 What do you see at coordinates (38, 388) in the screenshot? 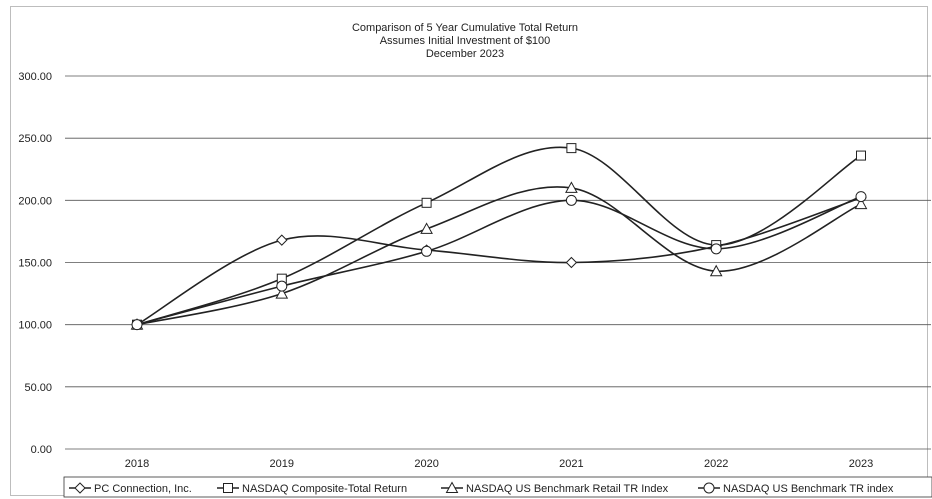
I see `y-tick-label: 50.00` at bounding box center [38, 388].